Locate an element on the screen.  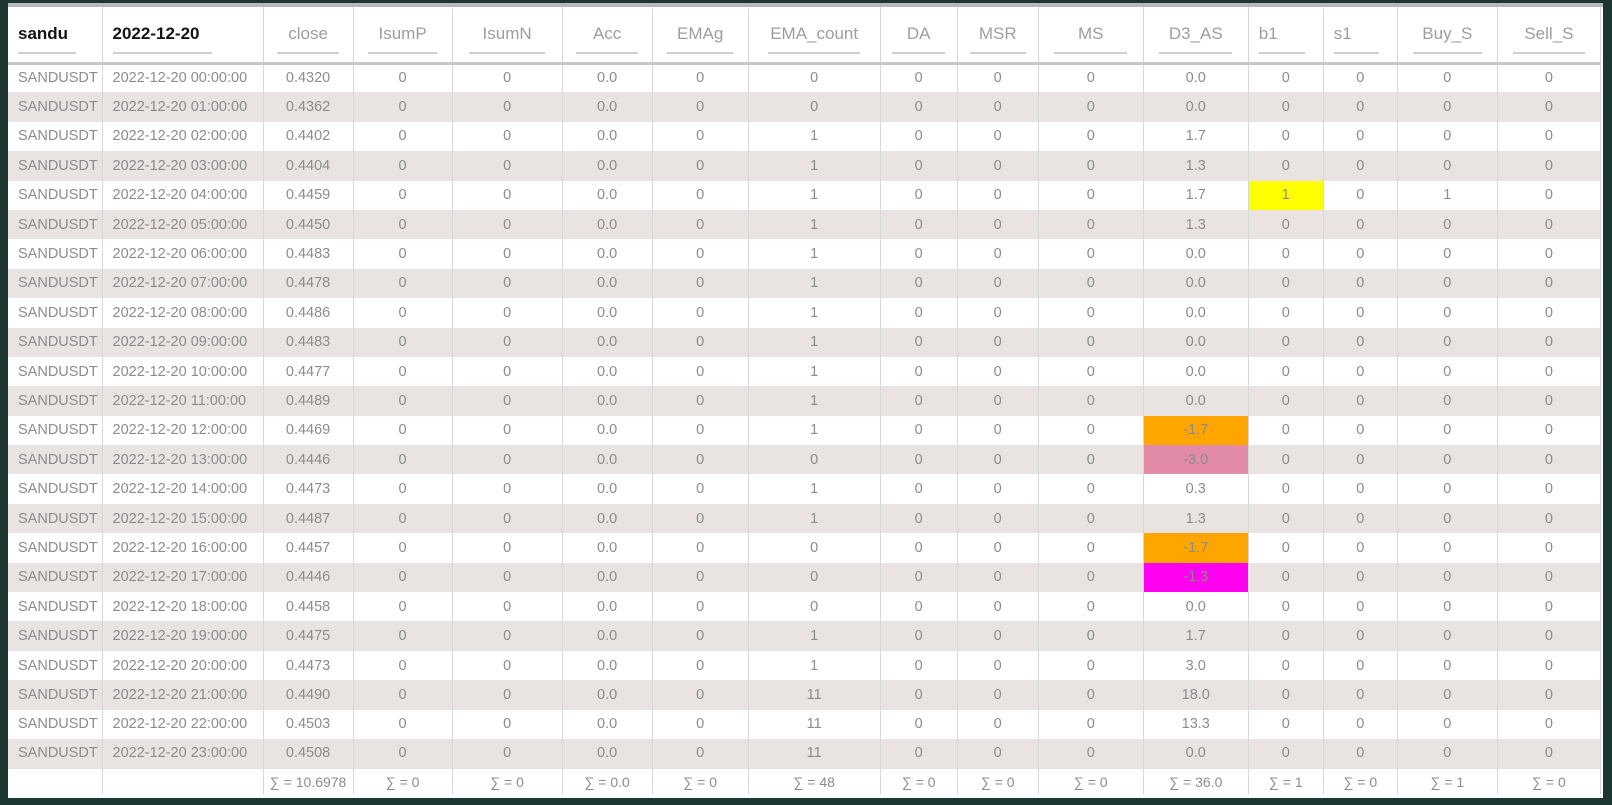
highlighted-cell-D3_AS: -1.7 is located at coordinates (1196, 430).